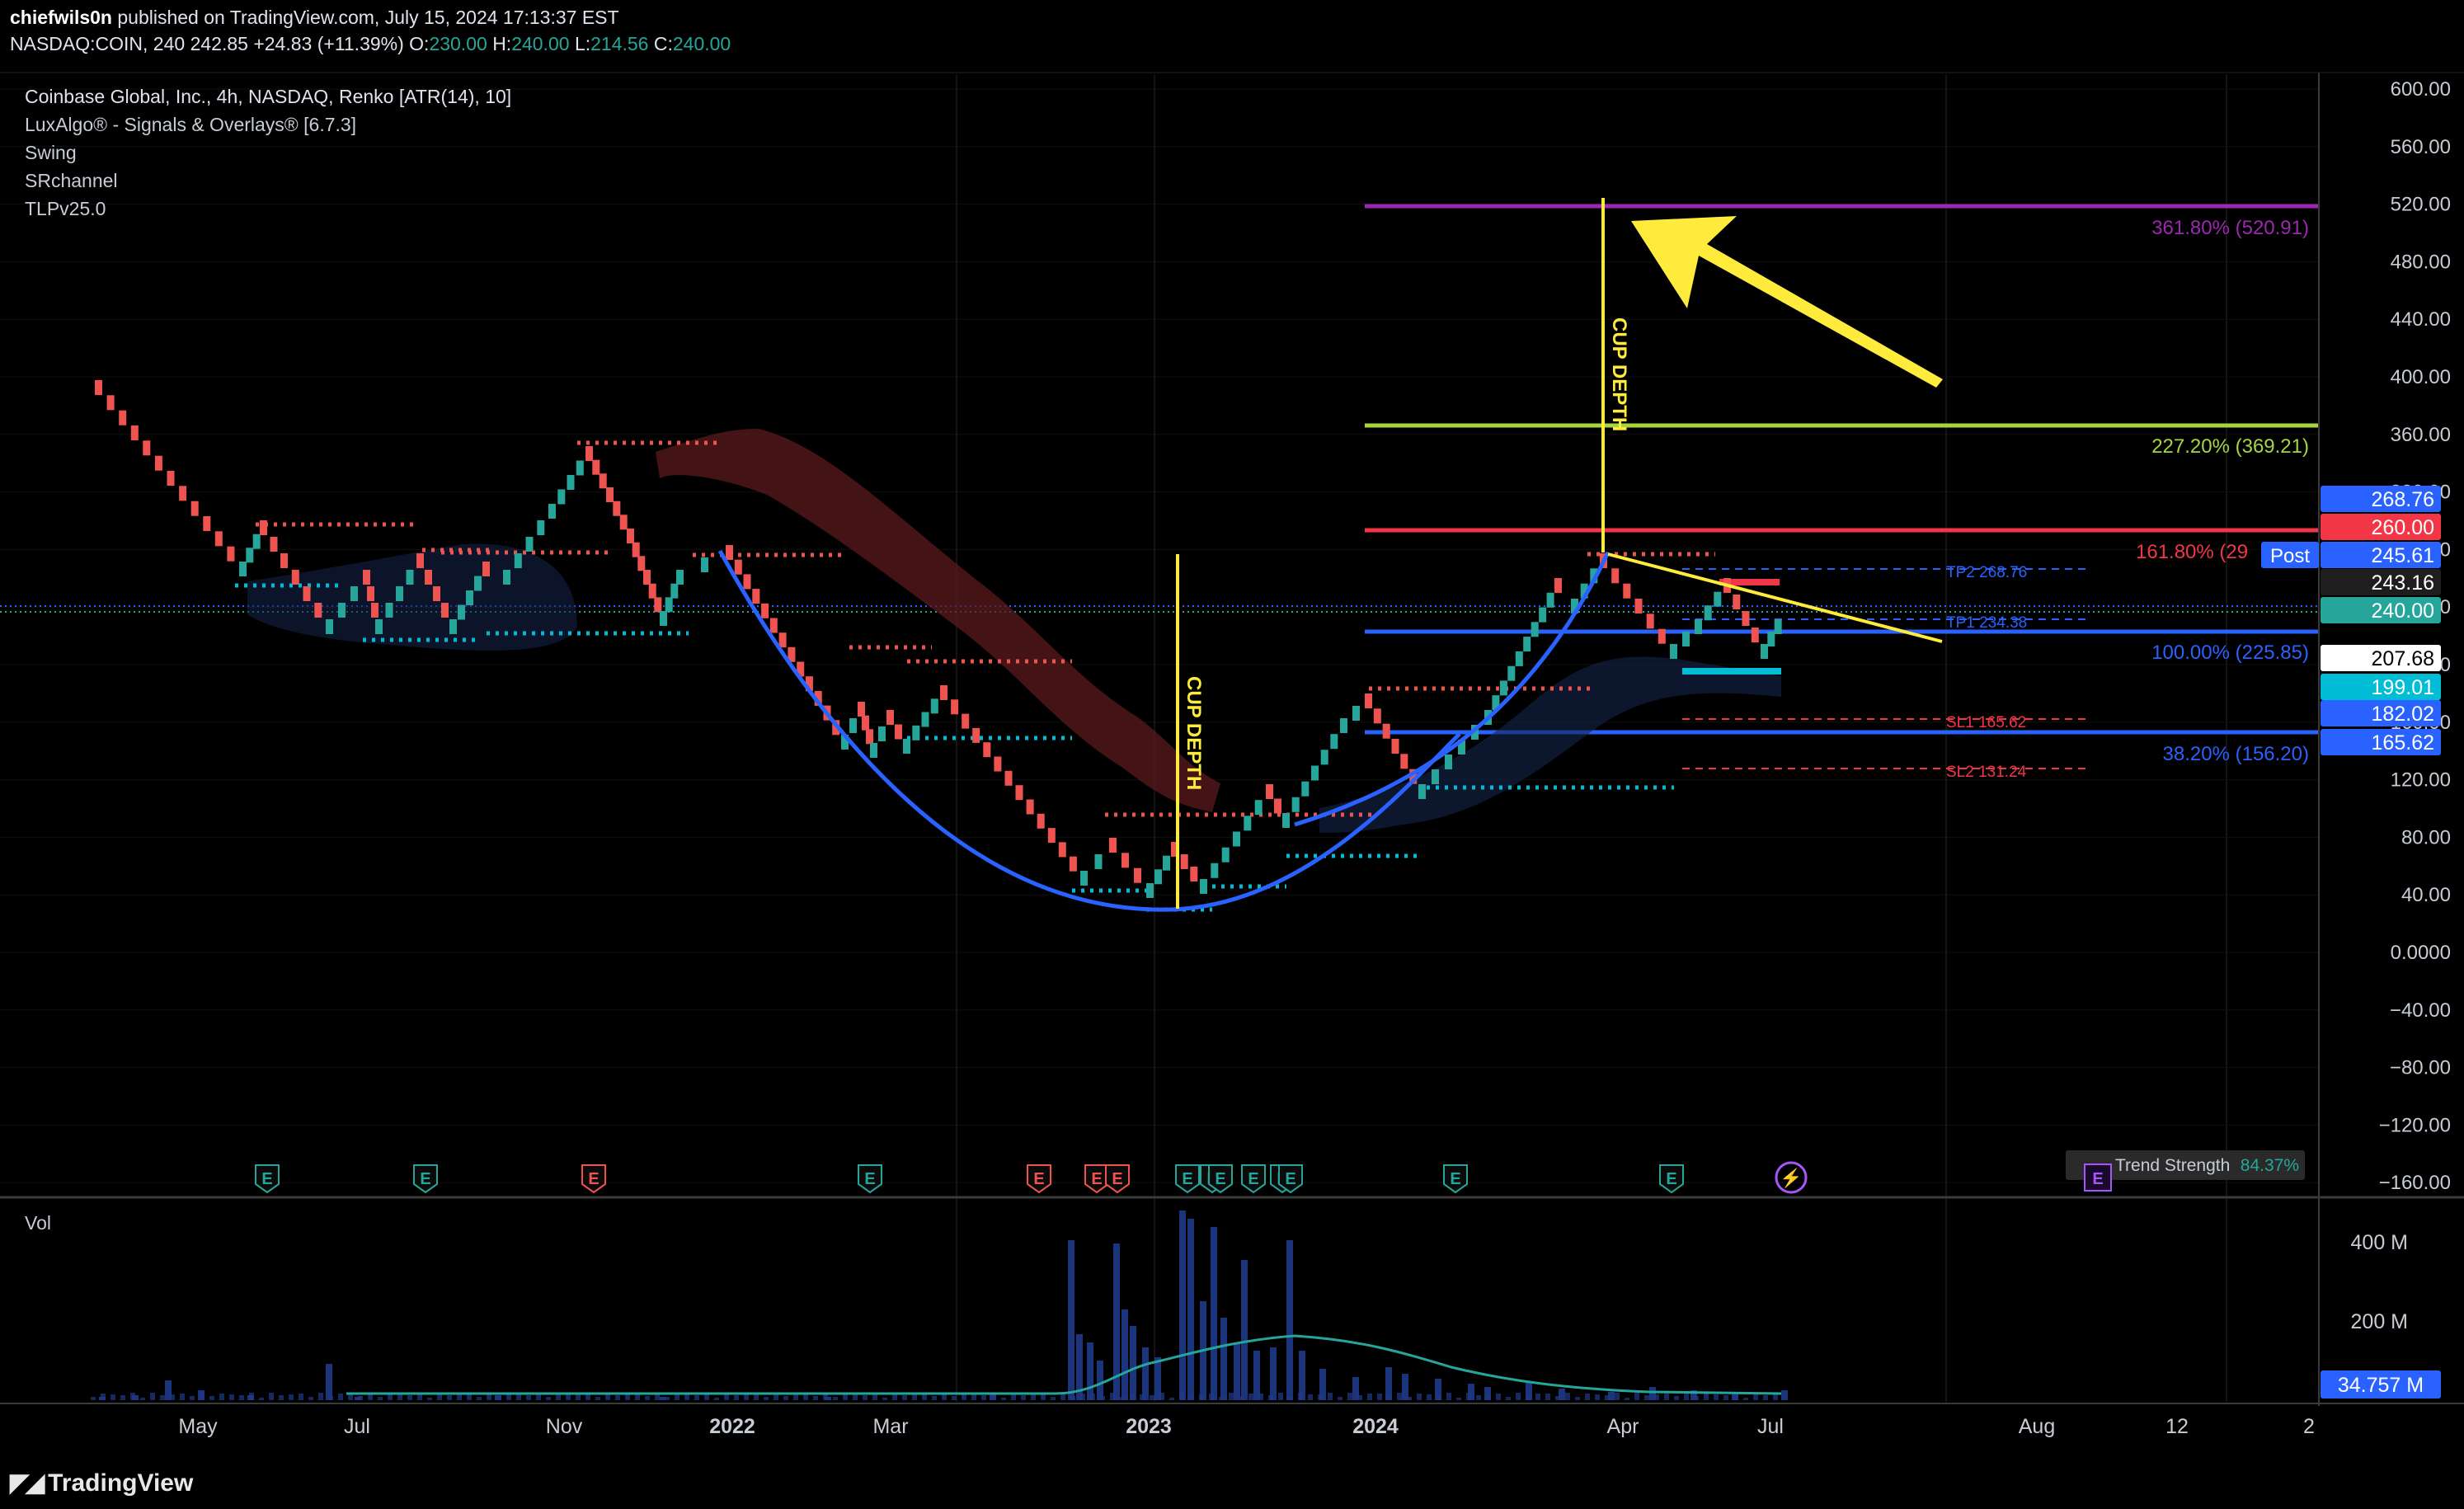 The image size is (2464, 1509). Describe the element at coordinates (2403, 714) in the screenshot. I see `price-badge: 182.02` at that location.